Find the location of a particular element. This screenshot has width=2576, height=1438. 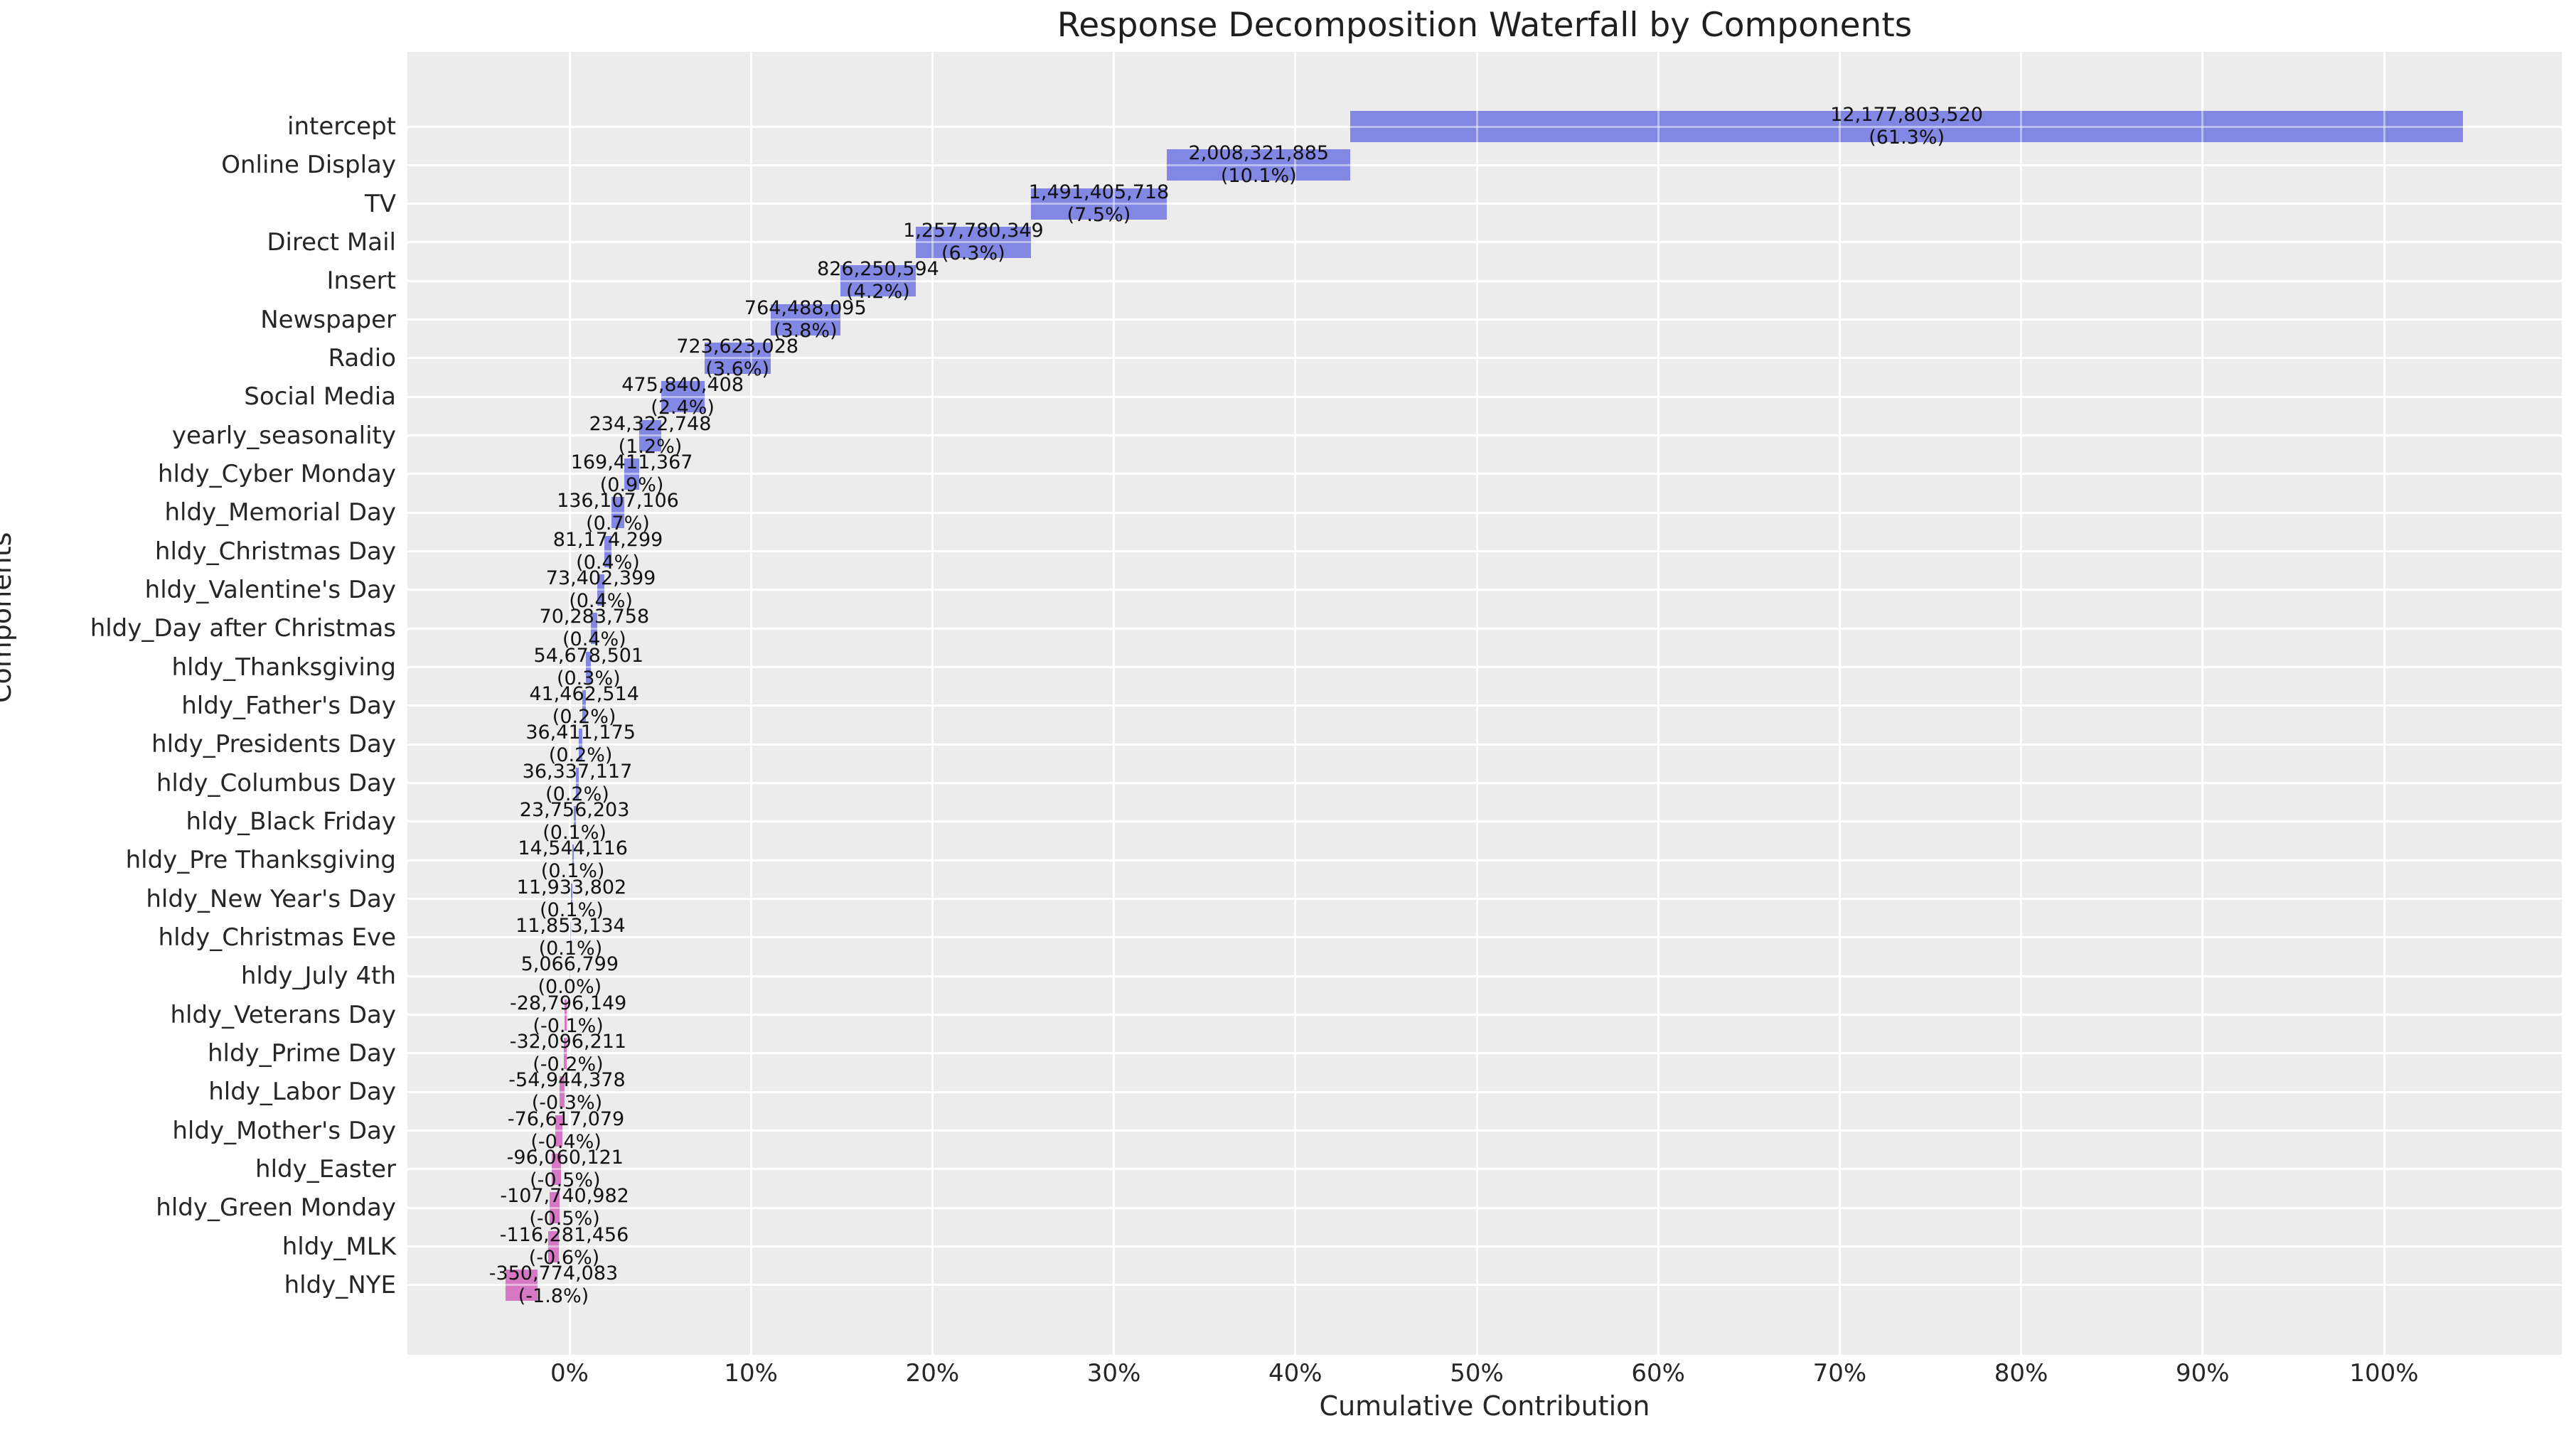

bar-value-label: 54,678,501 is located at coordinates (588, 655).